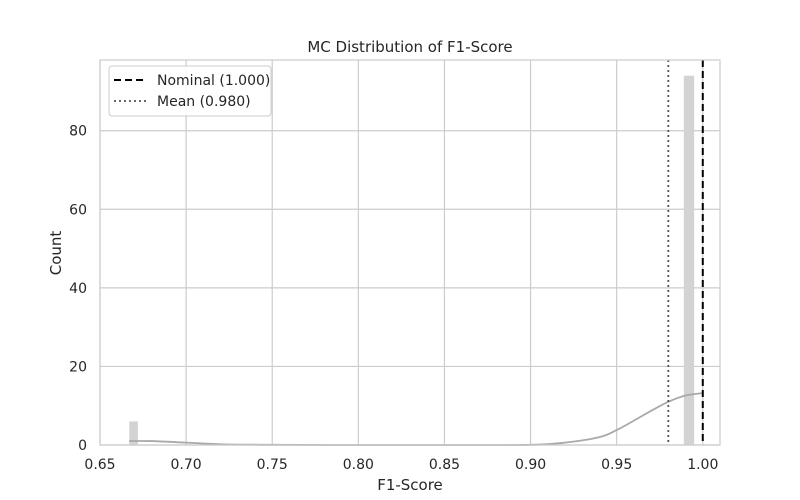 The image size is (800, 500). Describe the element at coordinates (409, 47) in the screenshot. I see `chart-title: MC Distribution of F1-Score` at that location.